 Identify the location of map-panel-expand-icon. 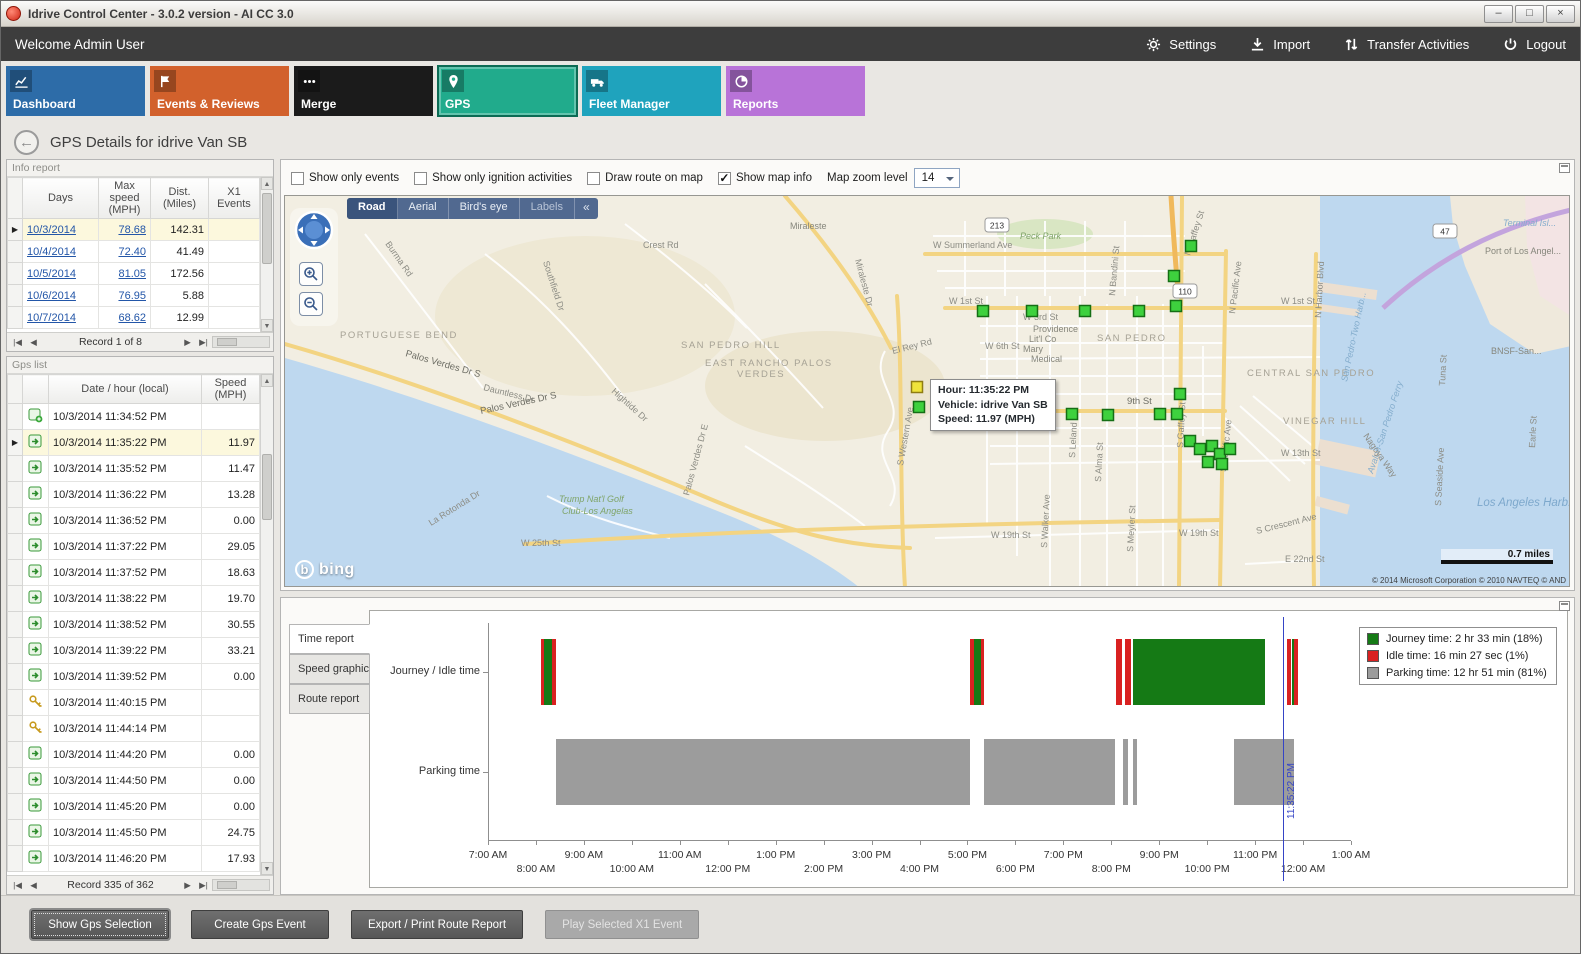
(1564, 168).